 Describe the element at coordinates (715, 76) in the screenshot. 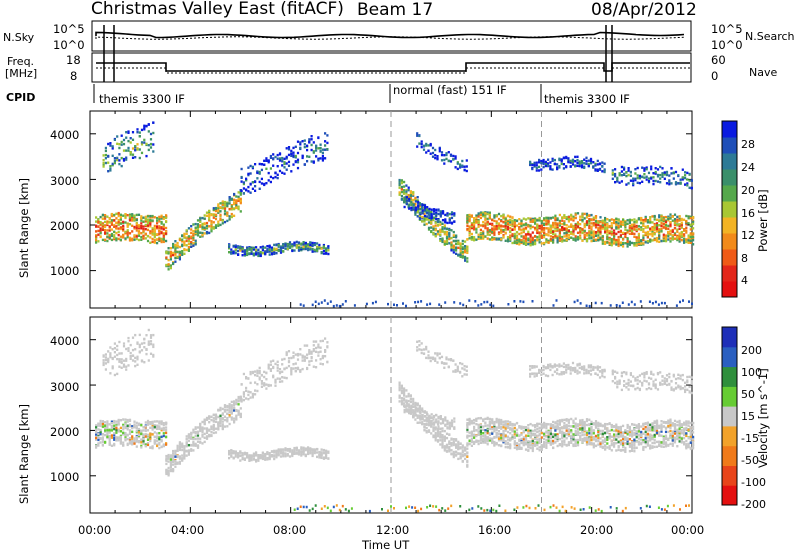

I see `nave-tick-low: 0` at that location.